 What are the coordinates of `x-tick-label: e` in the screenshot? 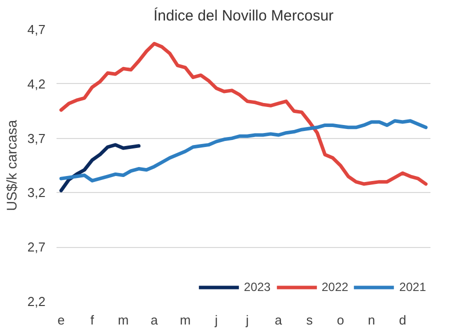 It's located at (61, 320).